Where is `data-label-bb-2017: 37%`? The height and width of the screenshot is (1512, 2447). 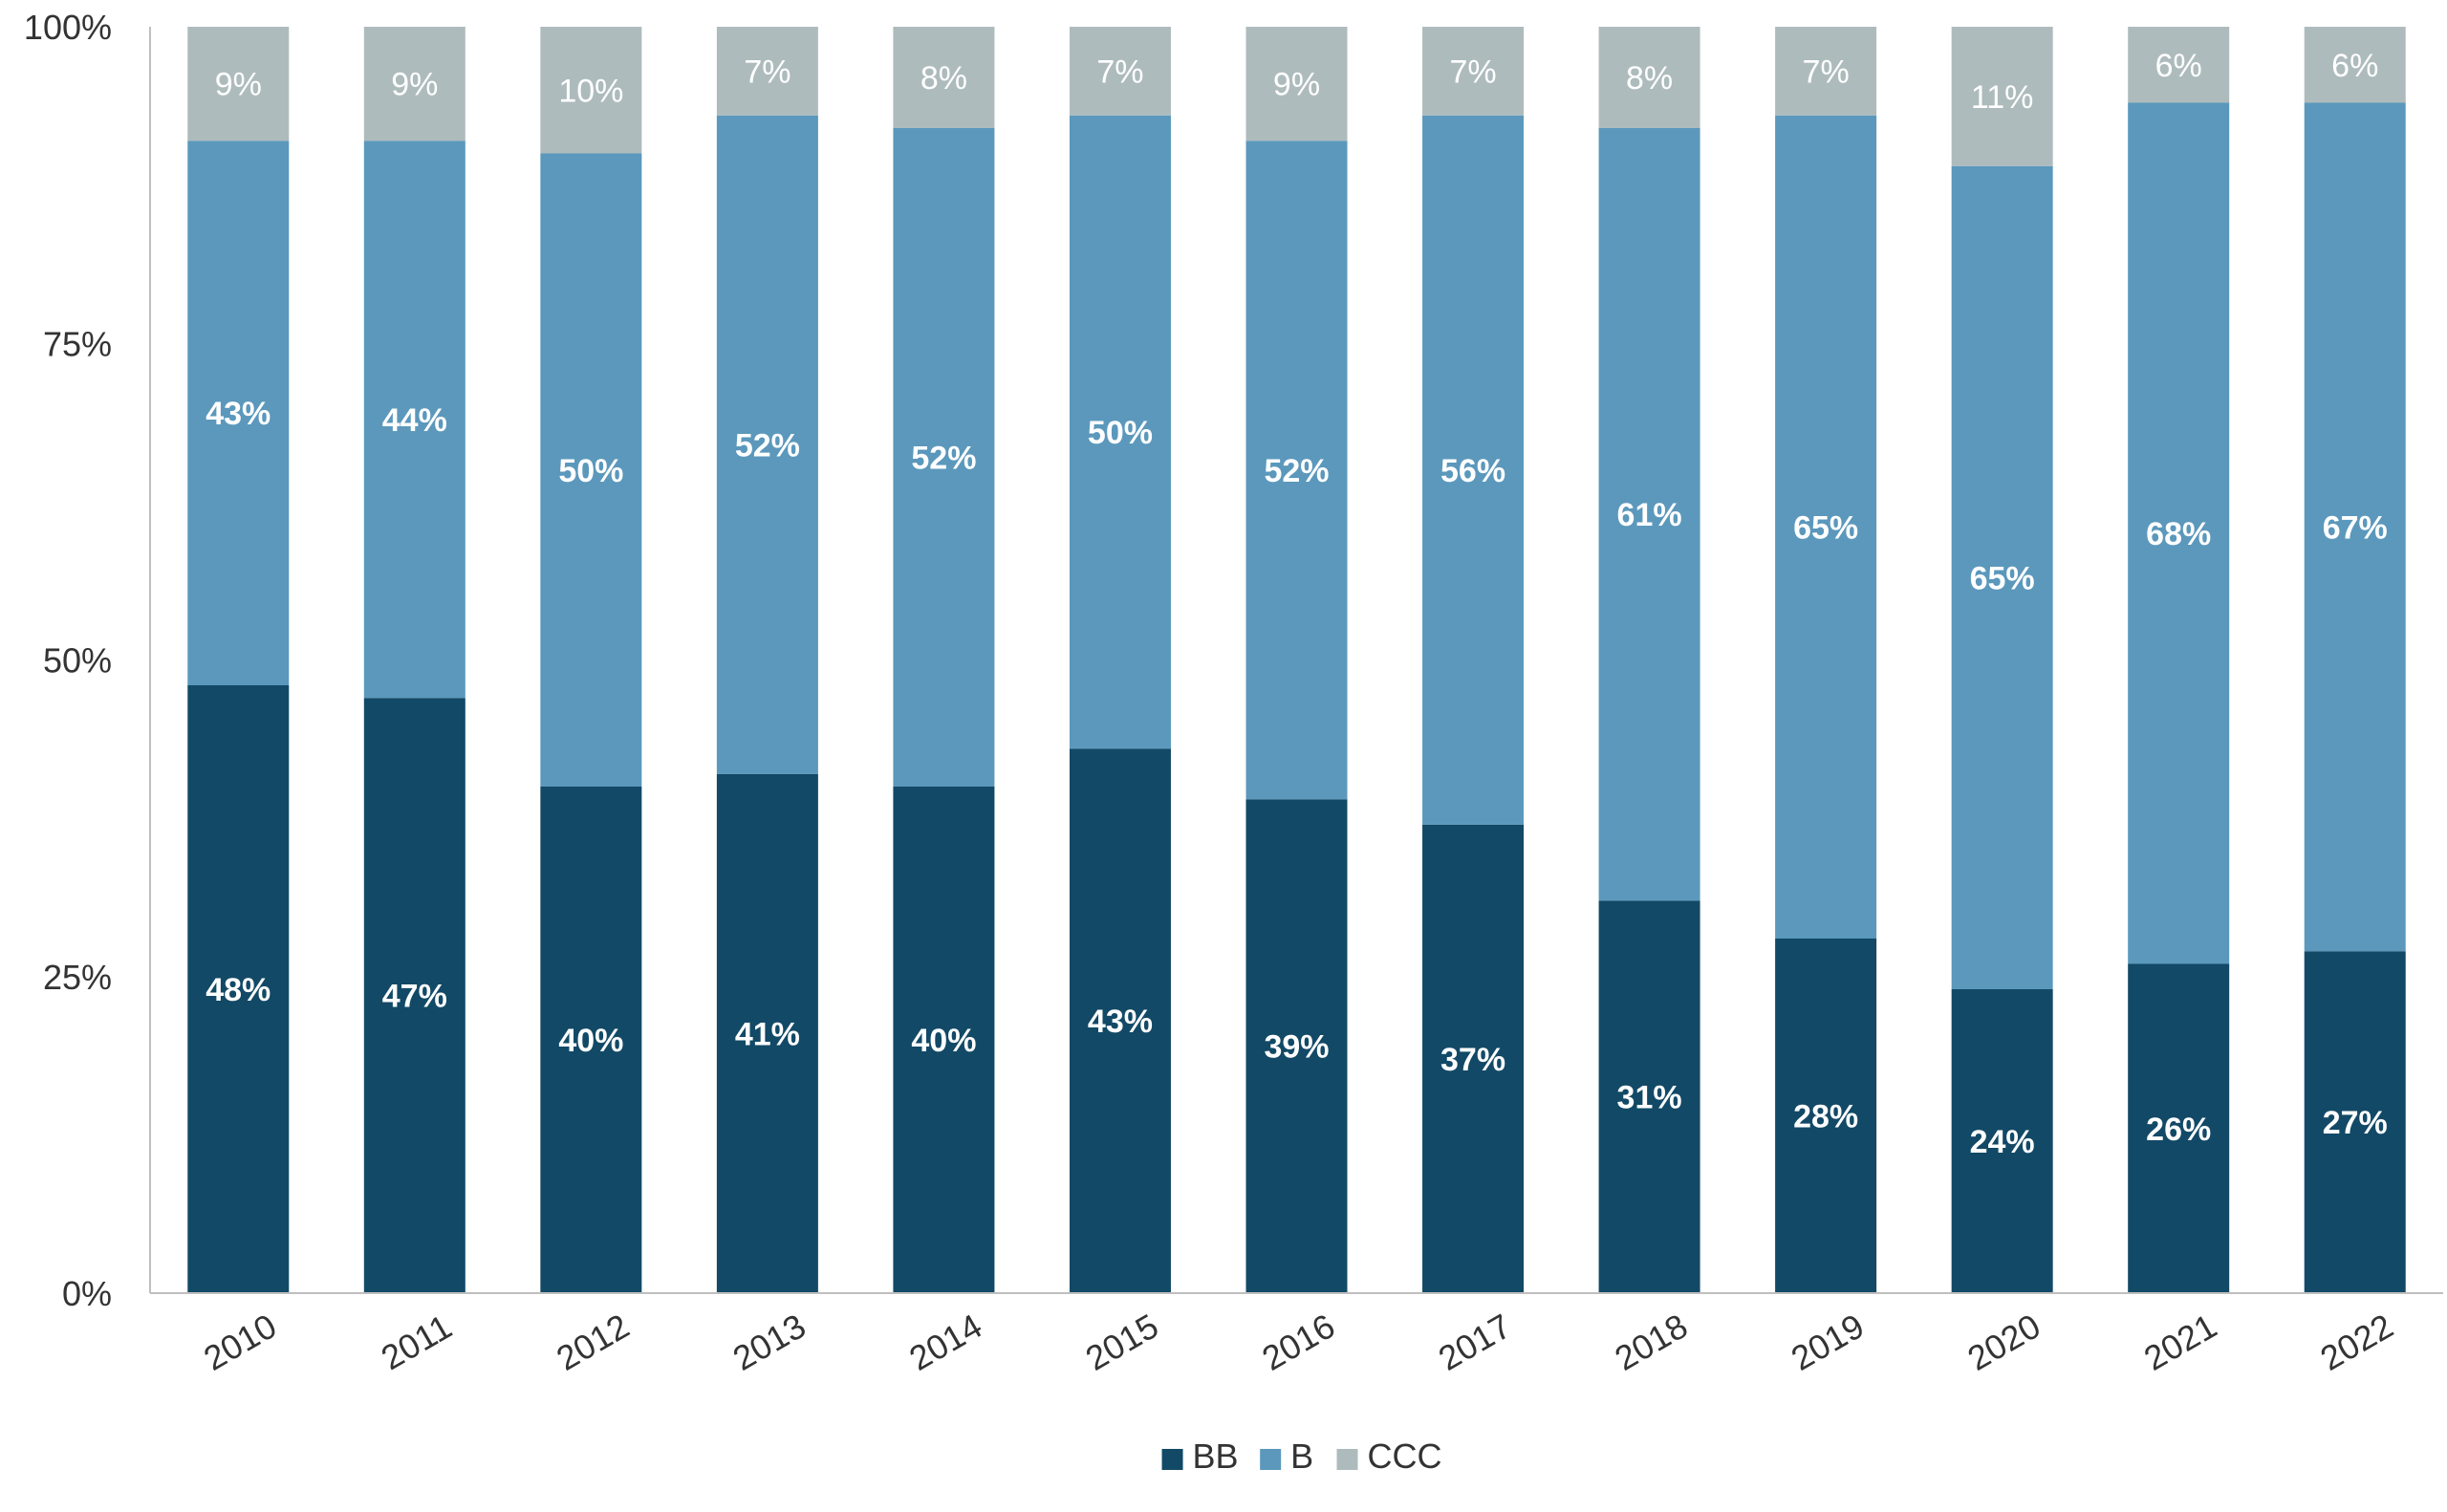
data-label-bb-2017: 37% is located at coordinates (1472, 1060).